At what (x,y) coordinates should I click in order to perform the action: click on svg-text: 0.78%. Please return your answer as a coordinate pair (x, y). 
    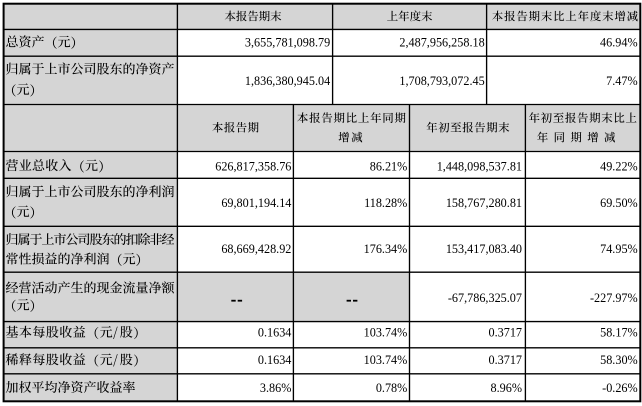
    Looking at the image, I should click on (391, 388).